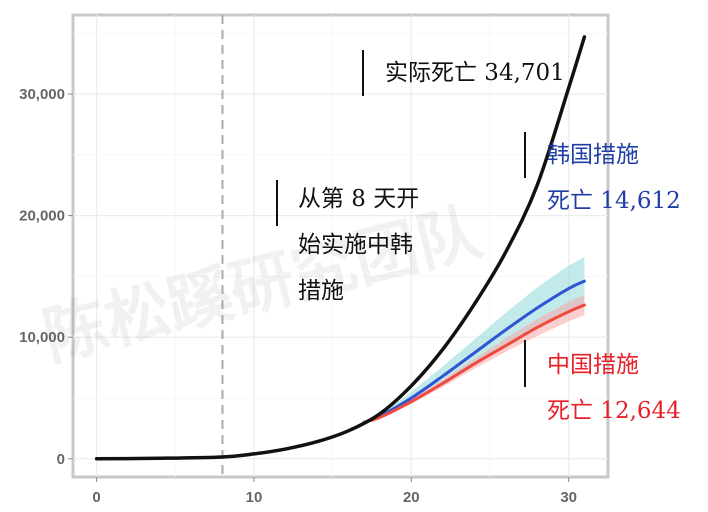  Describe the element at coordinates (96, 497) in the screenshot. I see `x-tick-label: 0` at that location.